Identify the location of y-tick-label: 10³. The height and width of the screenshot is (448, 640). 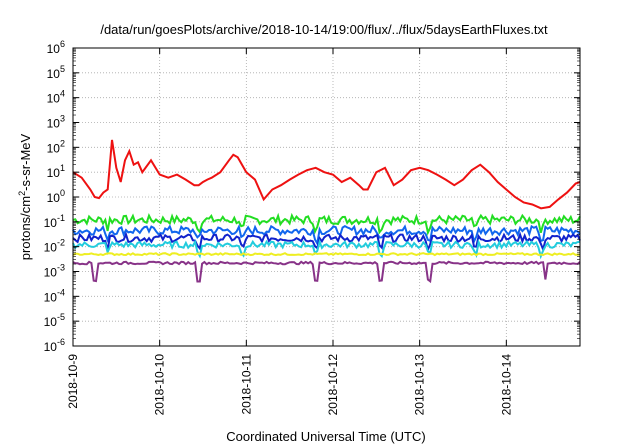
(56, 122).